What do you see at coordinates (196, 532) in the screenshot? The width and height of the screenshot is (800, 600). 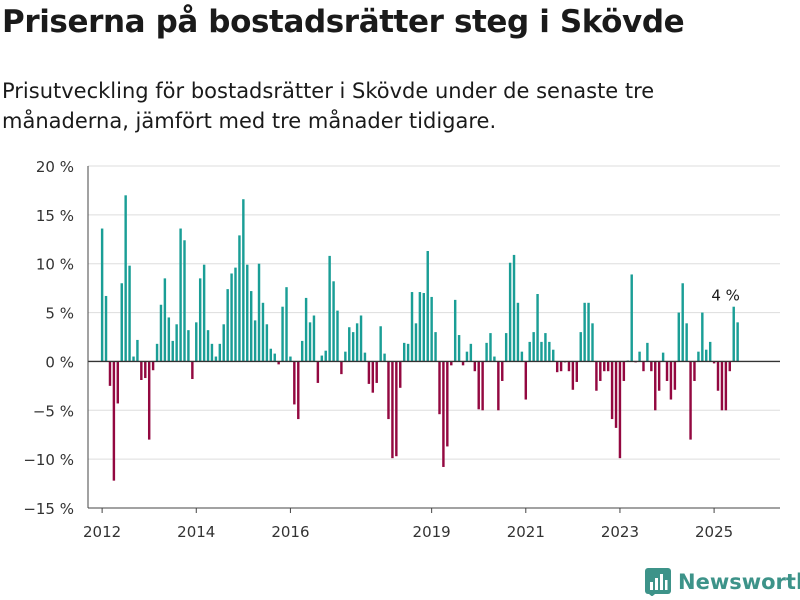 I see `x-tick-label: 2014` at bounding box center [196, 532].